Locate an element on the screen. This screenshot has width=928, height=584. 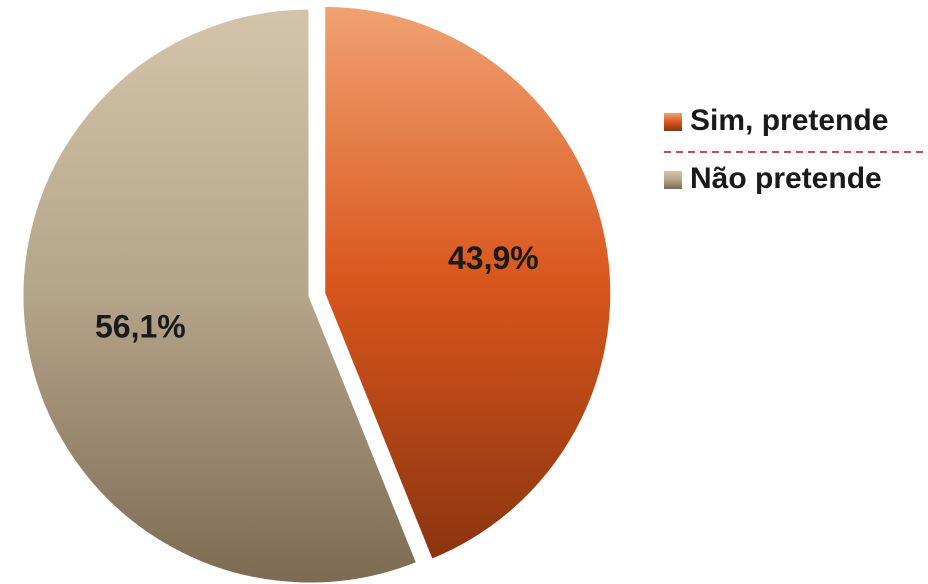
legend-item-nao-pretende: Não pretende is located at coordinates (773, 178).